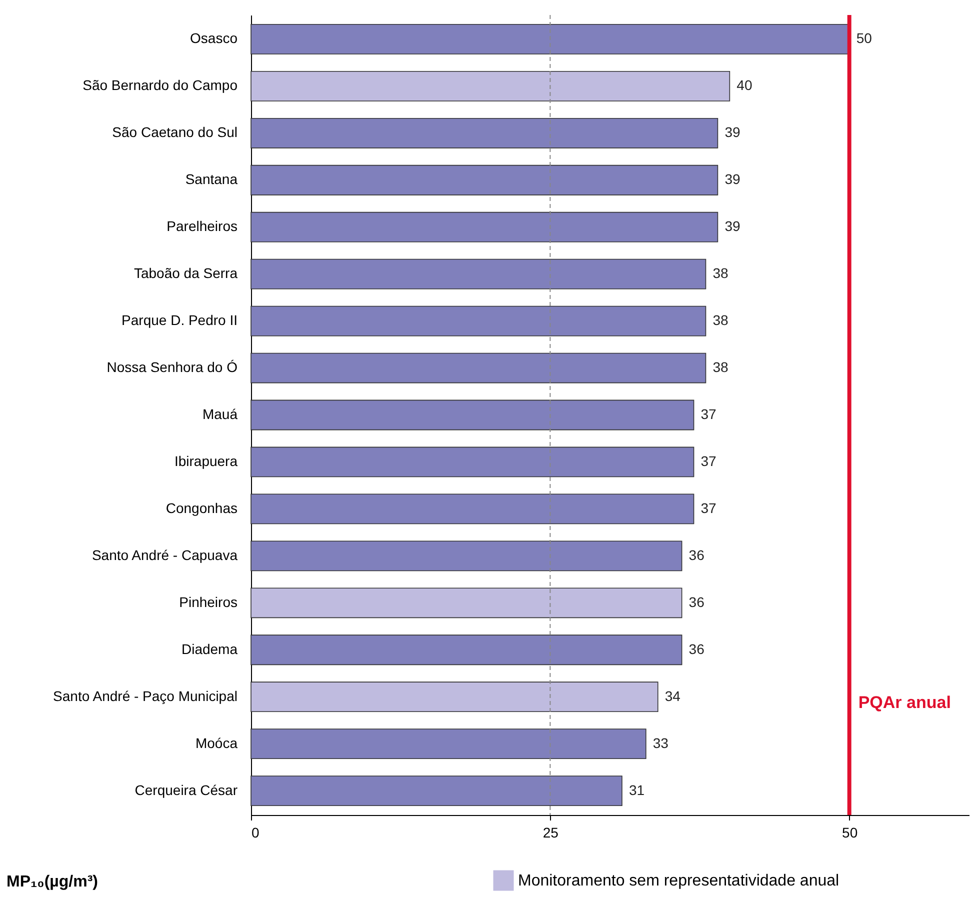  I want to click on y-tick-label: Ibirapuera, so click(206, 460).